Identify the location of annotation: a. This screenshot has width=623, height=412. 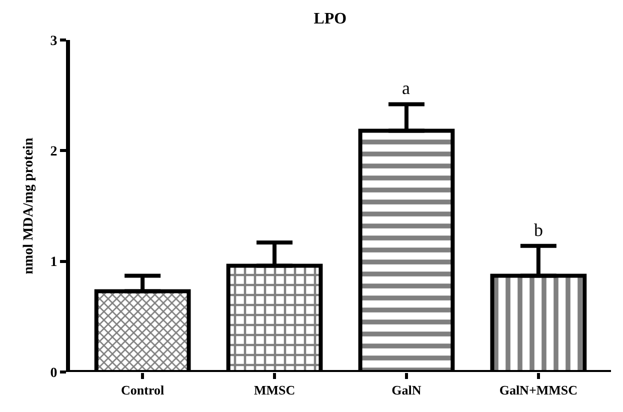
(406, 88).